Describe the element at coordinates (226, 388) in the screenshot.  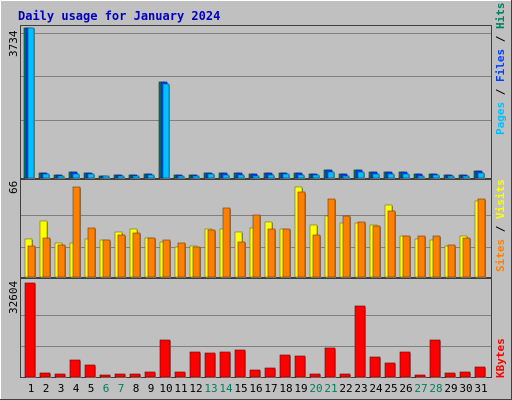
I see `x-tick-label: 14` at that location.